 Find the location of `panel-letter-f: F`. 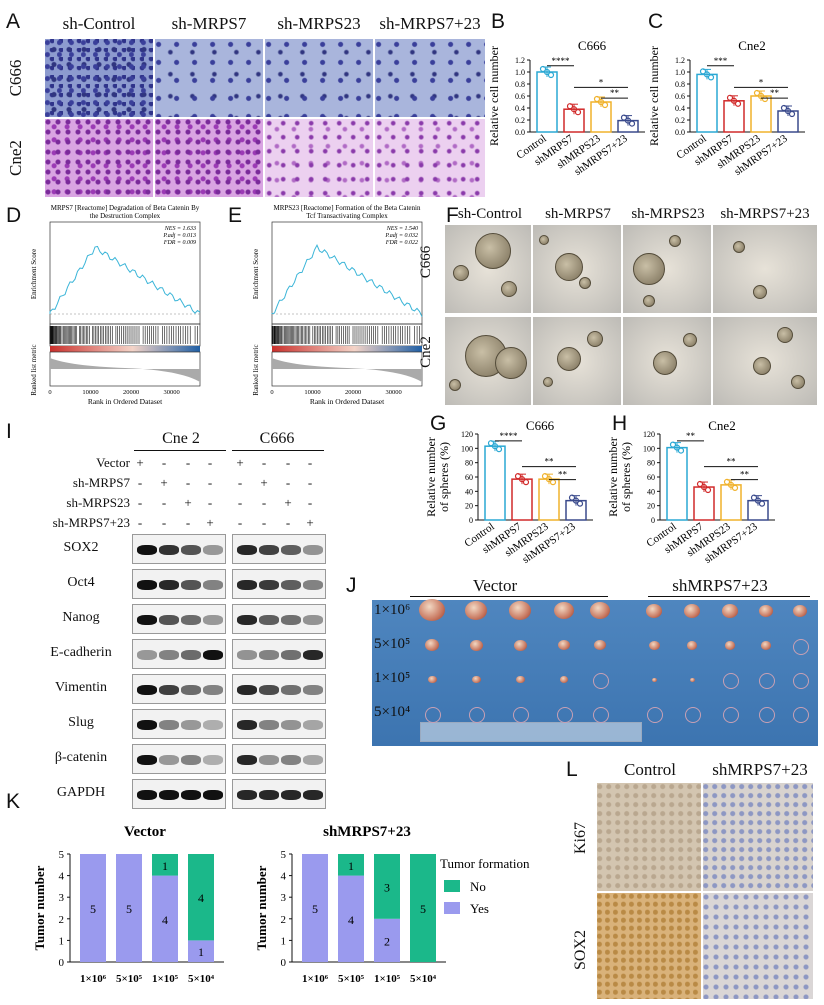

panel-letter-f: F is located at coordinates (452, 215).